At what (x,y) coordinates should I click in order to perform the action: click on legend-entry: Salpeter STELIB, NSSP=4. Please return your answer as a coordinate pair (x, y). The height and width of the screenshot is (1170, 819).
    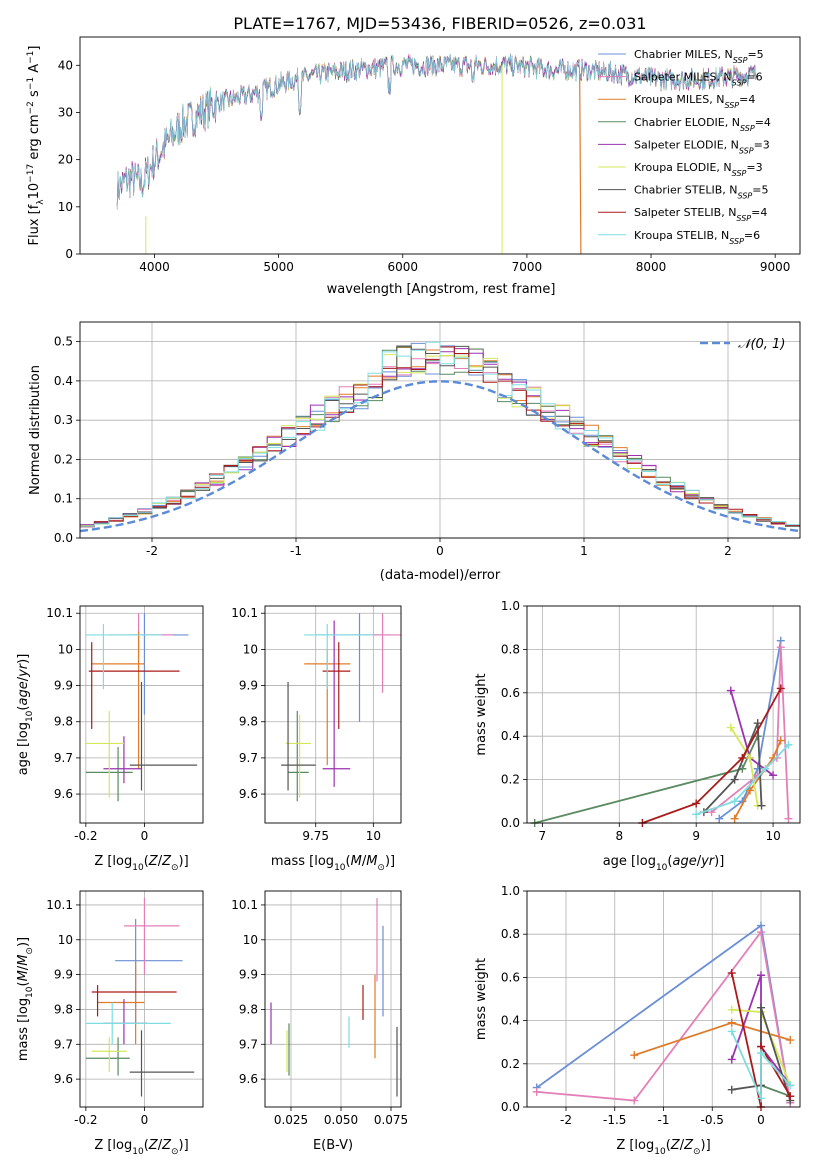
    Looking at the image, I should click on (700, 214).